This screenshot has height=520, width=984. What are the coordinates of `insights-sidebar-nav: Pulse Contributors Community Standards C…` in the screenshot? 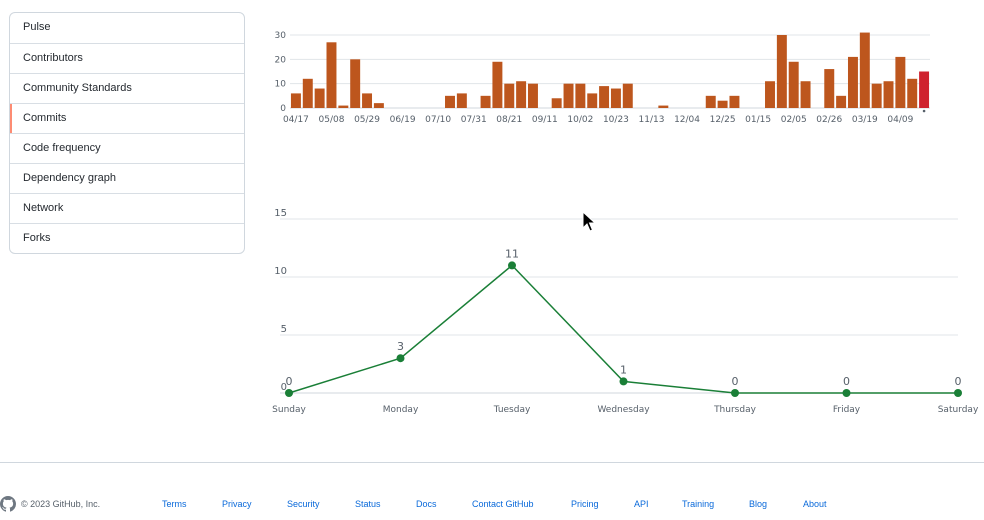 It's located at (127, 133).